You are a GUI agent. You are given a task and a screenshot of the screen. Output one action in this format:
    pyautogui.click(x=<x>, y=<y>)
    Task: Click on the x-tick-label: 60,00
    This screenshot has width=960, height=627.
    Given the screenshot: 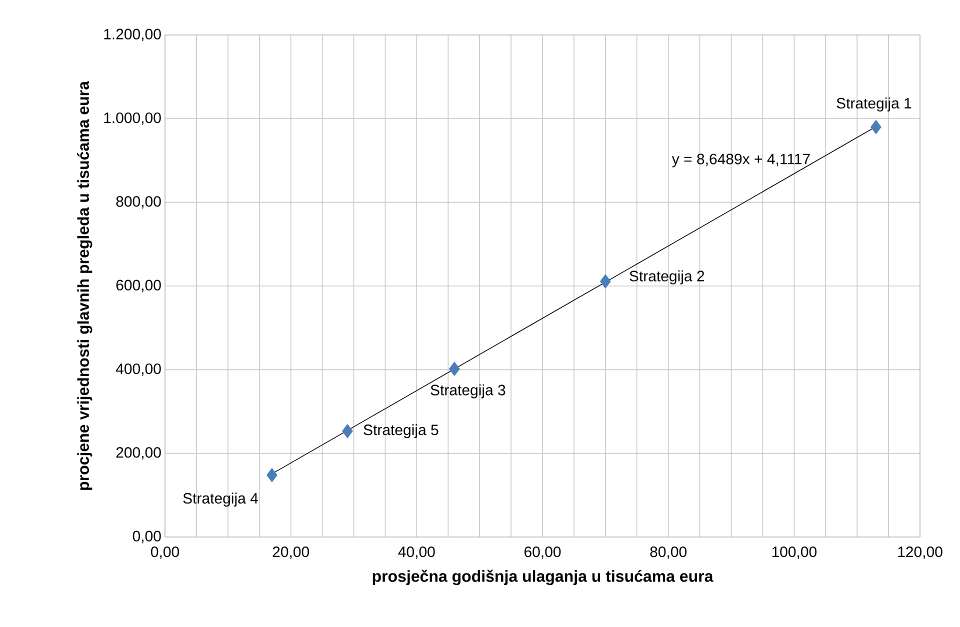 What is the action you would take?
    pyautogui.click(x=542, y=552)
    